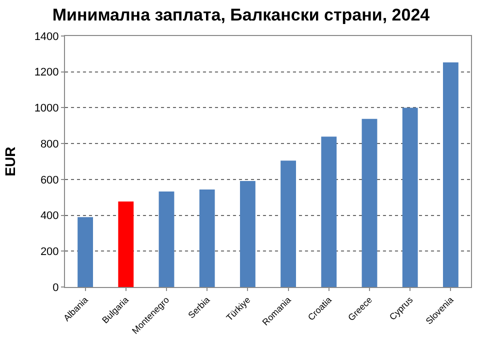 This screenshot has width=482, height=349. What do you see at coordinates (46, 72) in the screenshot?
I see `y-tick-label: 1200` at bounding box center [46, 72].